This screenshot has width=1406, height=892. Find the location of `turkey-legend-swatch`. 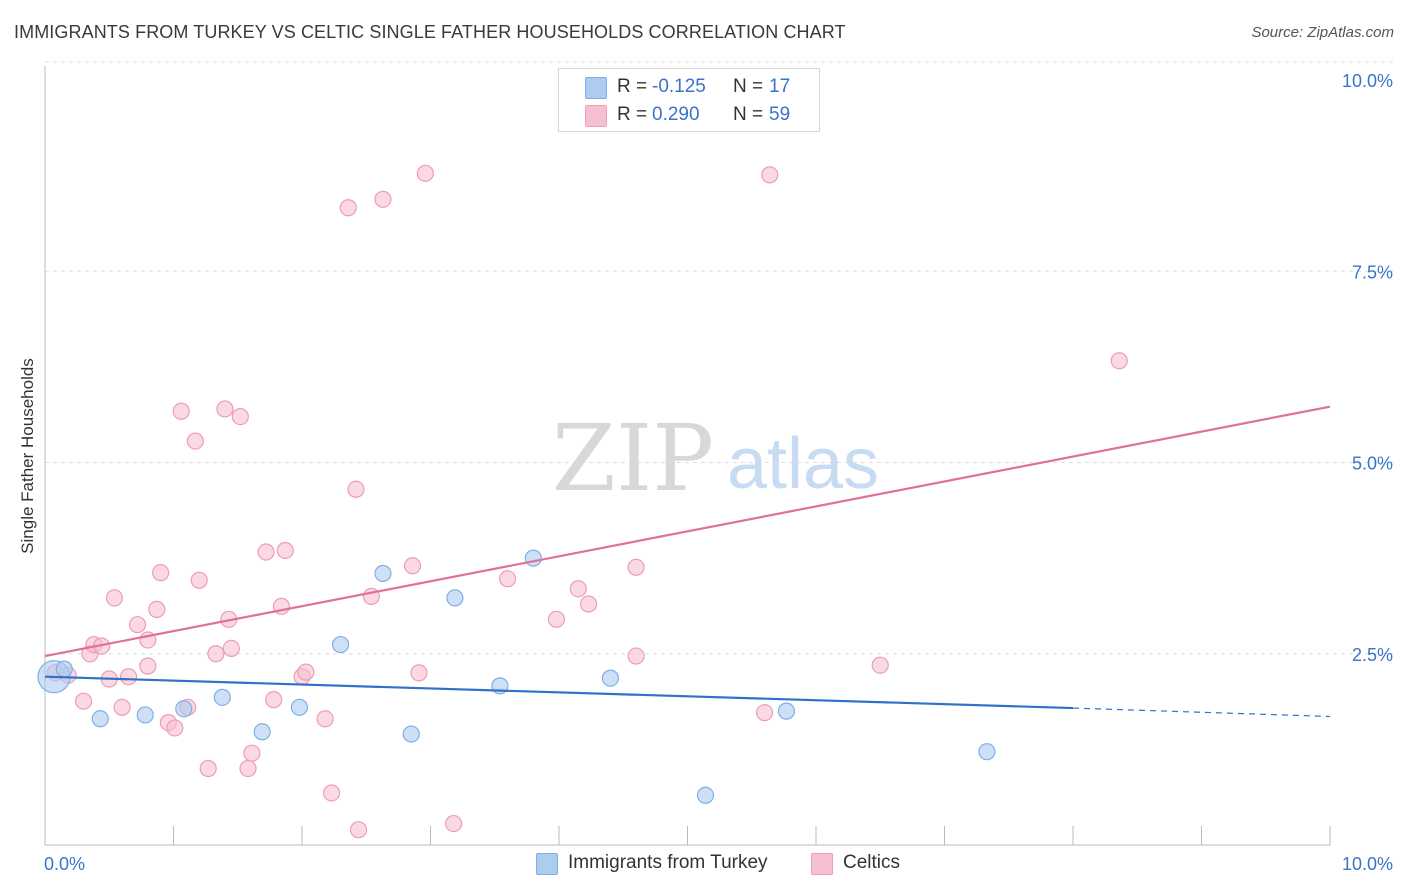

turkey-legend-swatch is located at coordinates (547, 864).